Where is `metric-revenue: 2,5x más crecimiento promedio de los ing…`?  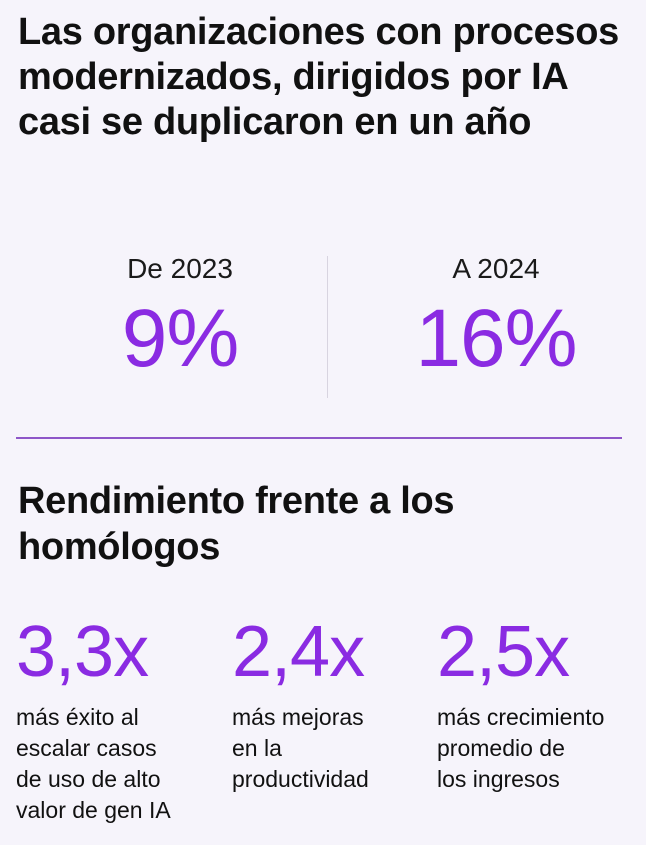 metric-revenue: 2,5x más crecimiento promedio de los ing… is located at coordinates (539, 703).